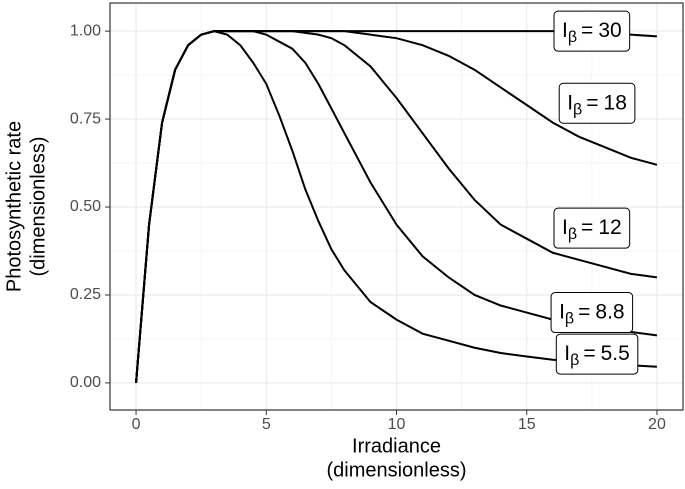 This screenshot has height=489, width=685. Describe the element at coordinates (85, 206) in the screenshot. I see `y-tick-label: 0.50` at that location.